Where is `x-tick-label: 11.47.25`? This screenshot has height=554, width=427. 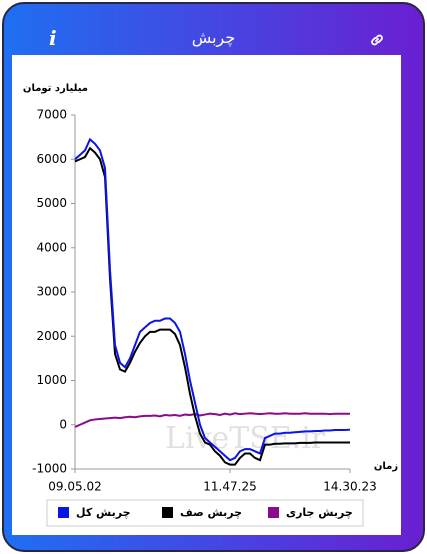 x-tick-label: 11.47.25 is located at coordinates (229, 487).